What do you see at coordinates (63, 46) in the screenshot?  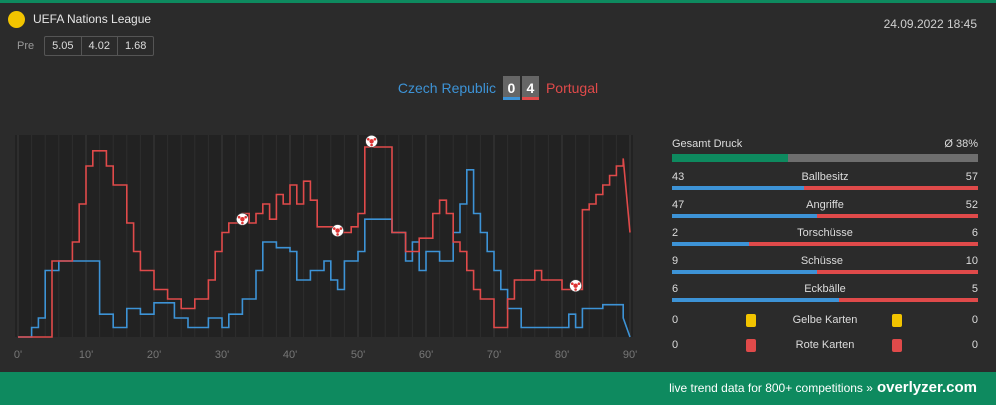 I see `odds-home: 5.05` at bounding box center [63, 46].